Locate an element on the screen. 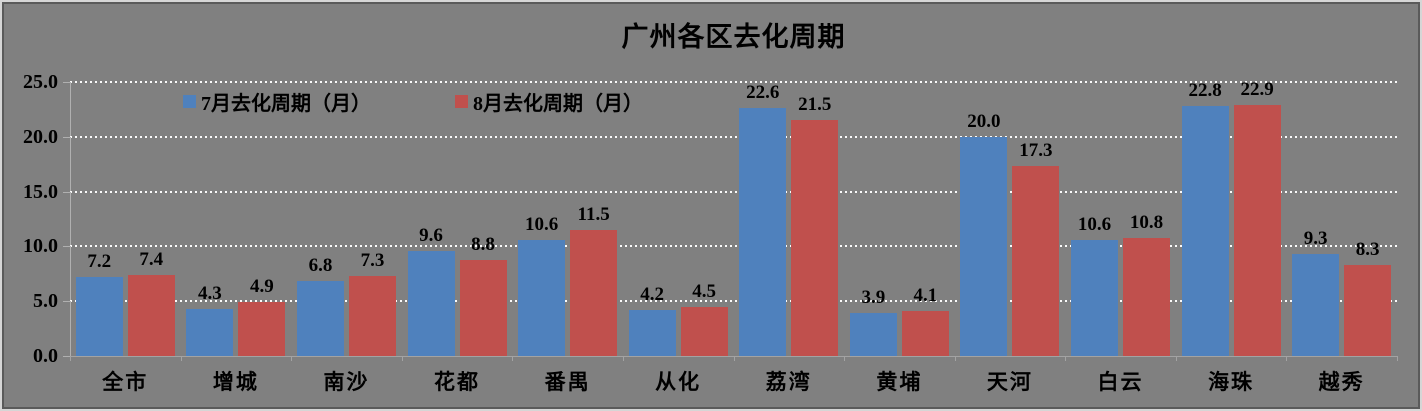  x-category-label-全市: 全市 is located at coordinates (125, 382).